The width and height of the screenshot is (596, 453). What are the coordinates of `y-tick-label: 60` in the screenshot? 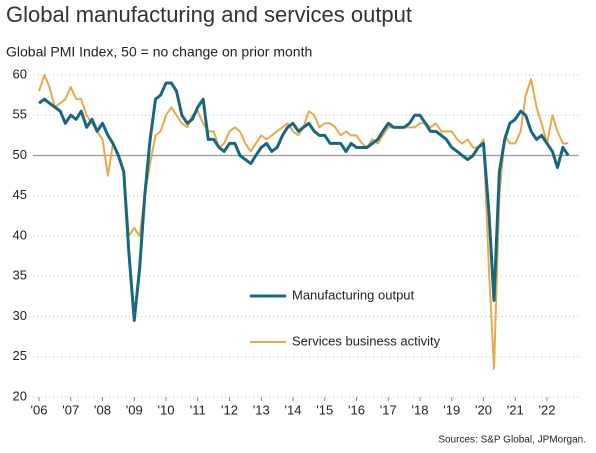 It's located at (20, 73).